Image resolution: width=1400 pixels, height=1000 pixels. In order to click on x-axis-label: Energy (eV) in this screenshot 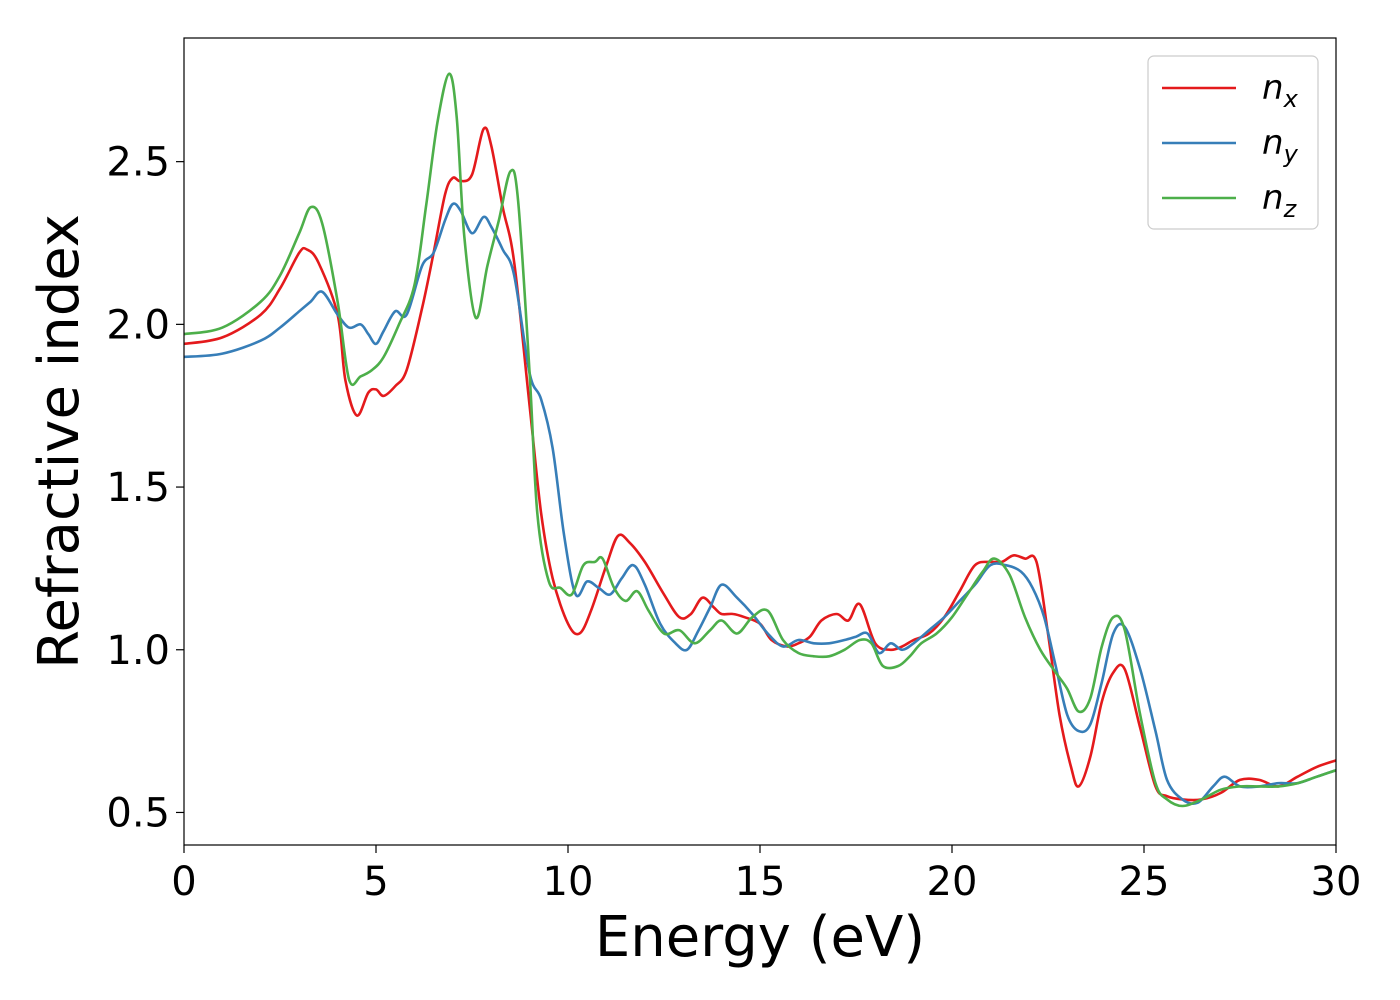, I will do `click(760, 937)`.